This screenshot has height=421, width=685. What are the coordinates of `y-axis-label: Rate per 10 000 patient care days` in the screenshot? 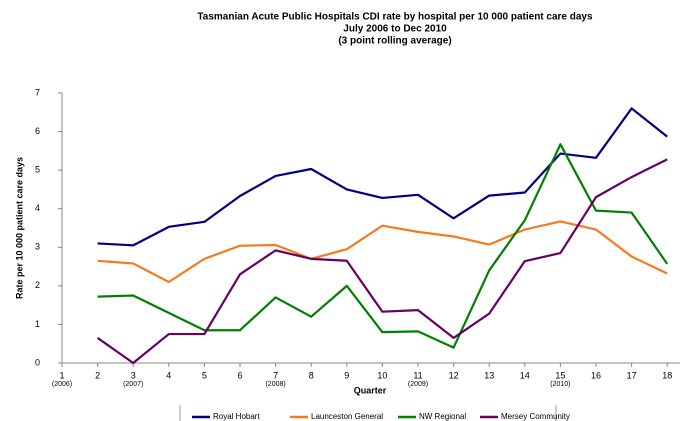 It's located at (19, 228).